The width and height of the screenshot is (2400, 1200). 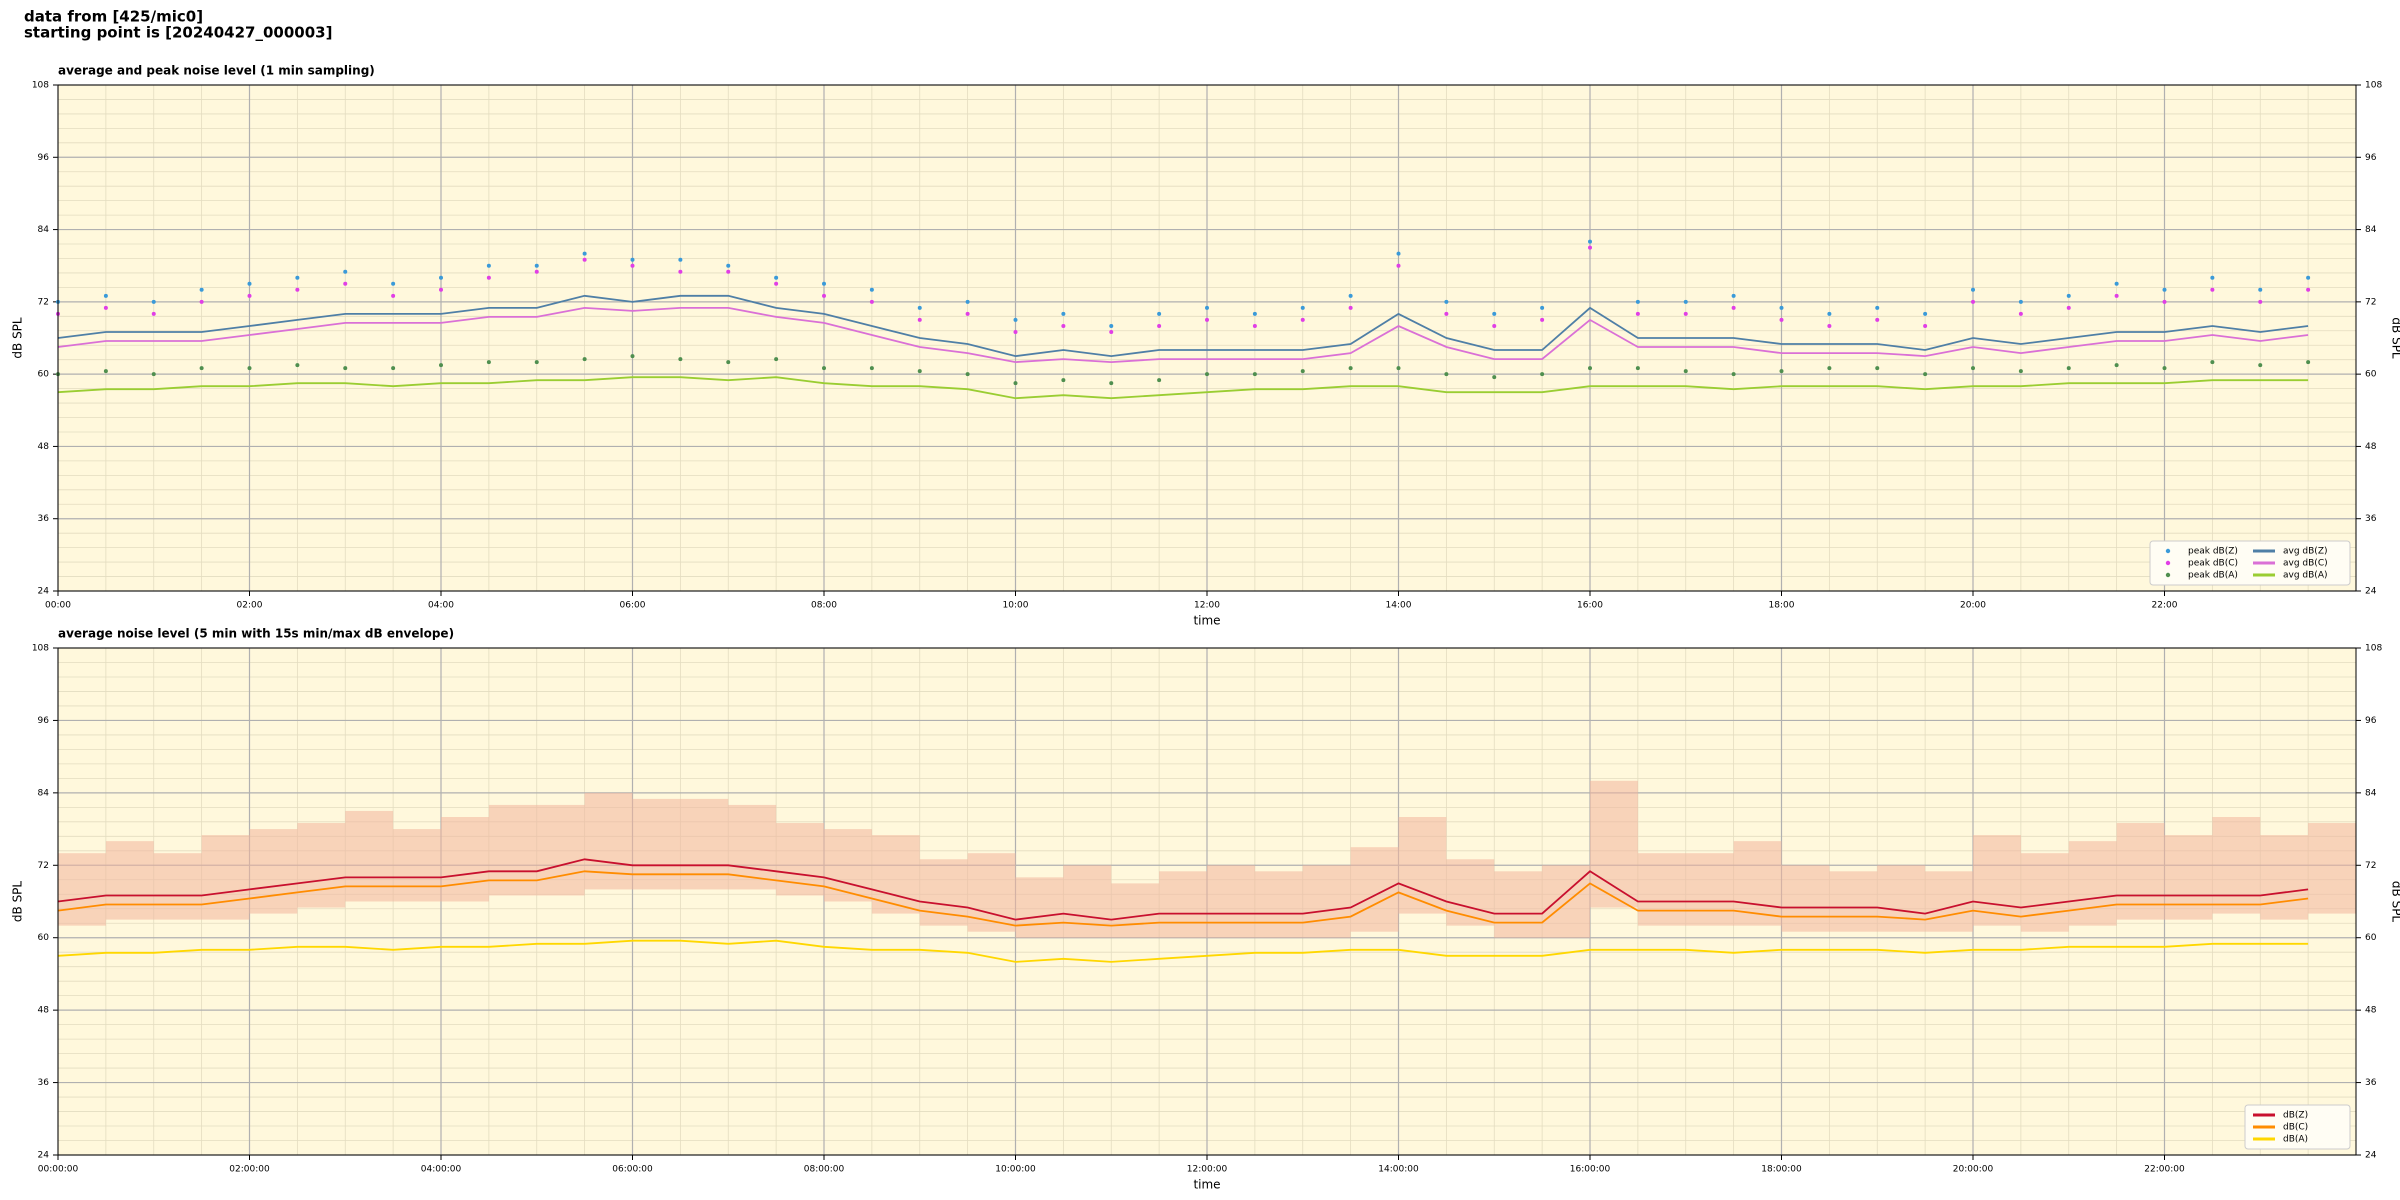 I want to click on legend-marker, so click(x=2168, y=563).